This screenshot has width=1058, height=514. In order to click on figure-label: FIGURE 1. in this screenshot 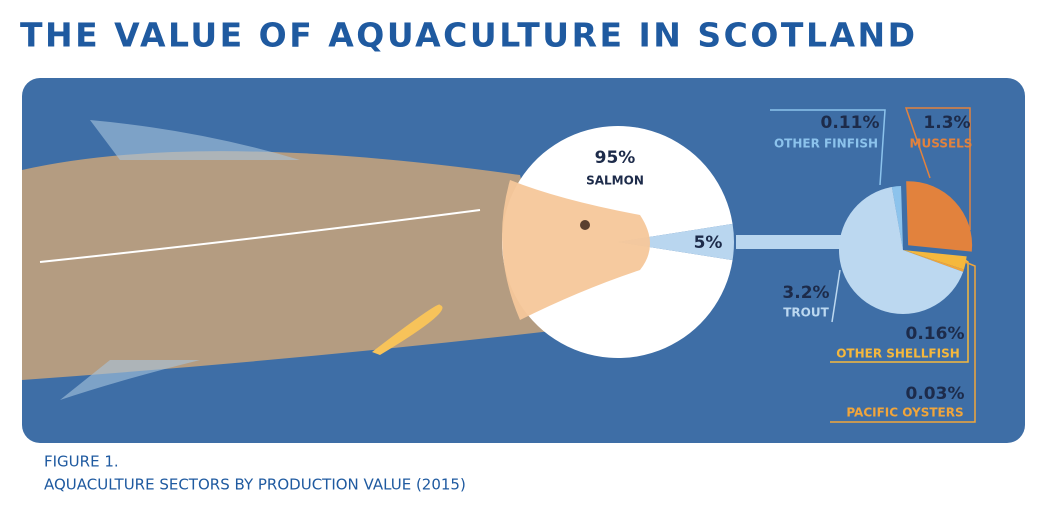, I will do `click(81, 462)`.